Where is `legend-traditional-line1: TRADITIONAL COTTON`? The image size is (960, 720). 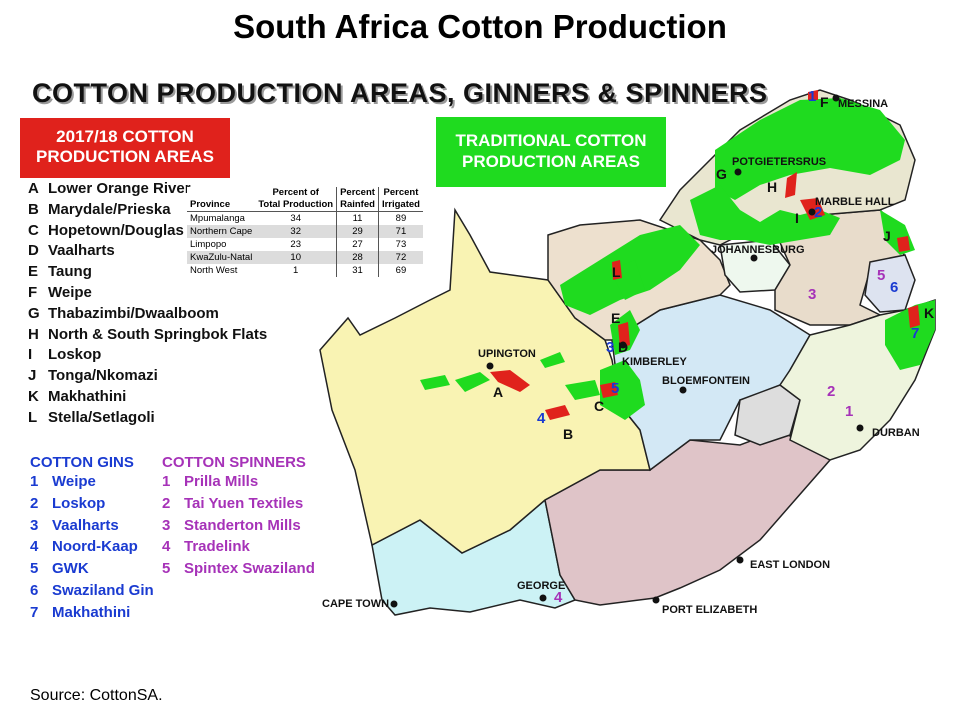
legend-traditional-line1: TRADITIONAL COTTON is located at coordinates (551, 140).